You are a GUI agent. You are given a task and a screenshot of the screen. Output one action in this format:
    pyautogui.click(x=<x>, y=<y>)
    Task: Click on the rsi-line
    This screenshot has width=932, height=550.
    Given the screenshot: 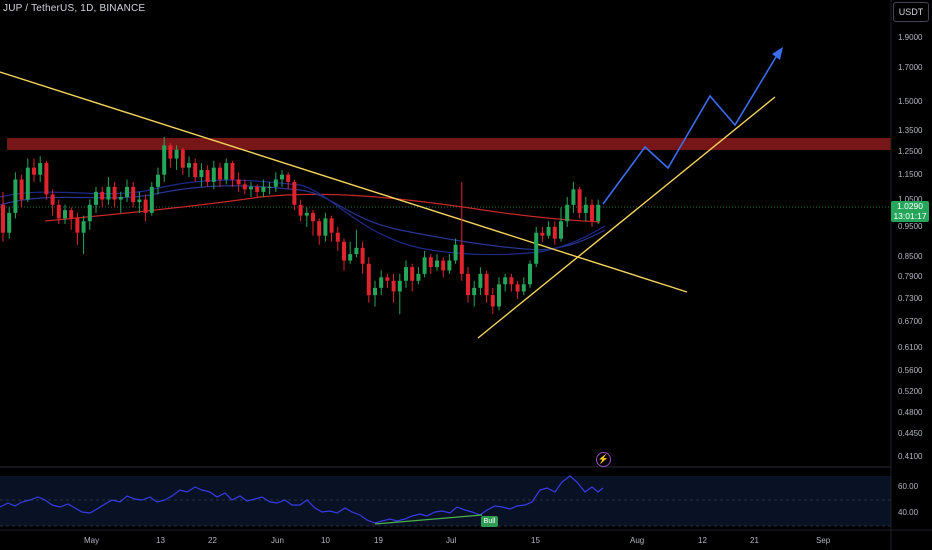 What is the action you would take?
    pyautogui.click(x=302, y=499)
    